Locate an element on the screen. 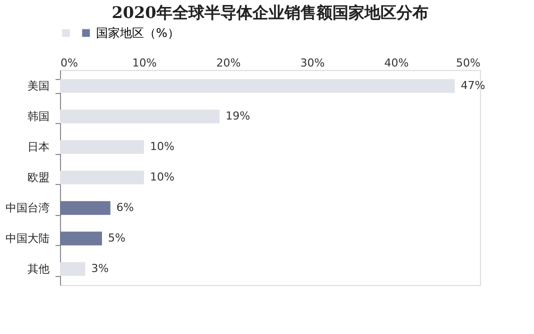  y-tick-label: 中国大陆 is located at coordinates (28, 238).